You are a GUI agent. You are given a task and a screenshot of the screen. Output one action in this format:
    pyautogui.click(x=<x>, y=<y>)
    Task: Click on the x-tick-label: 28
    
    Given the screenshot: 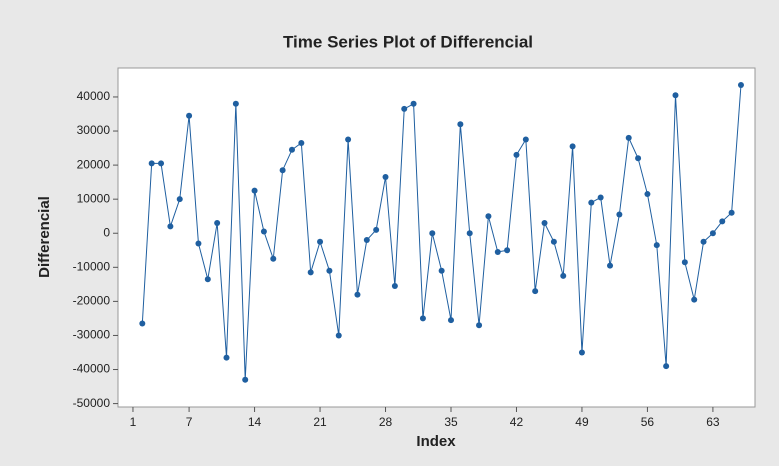 What is the action you would take?
    pyautogui.click(x=386, y=422)
    